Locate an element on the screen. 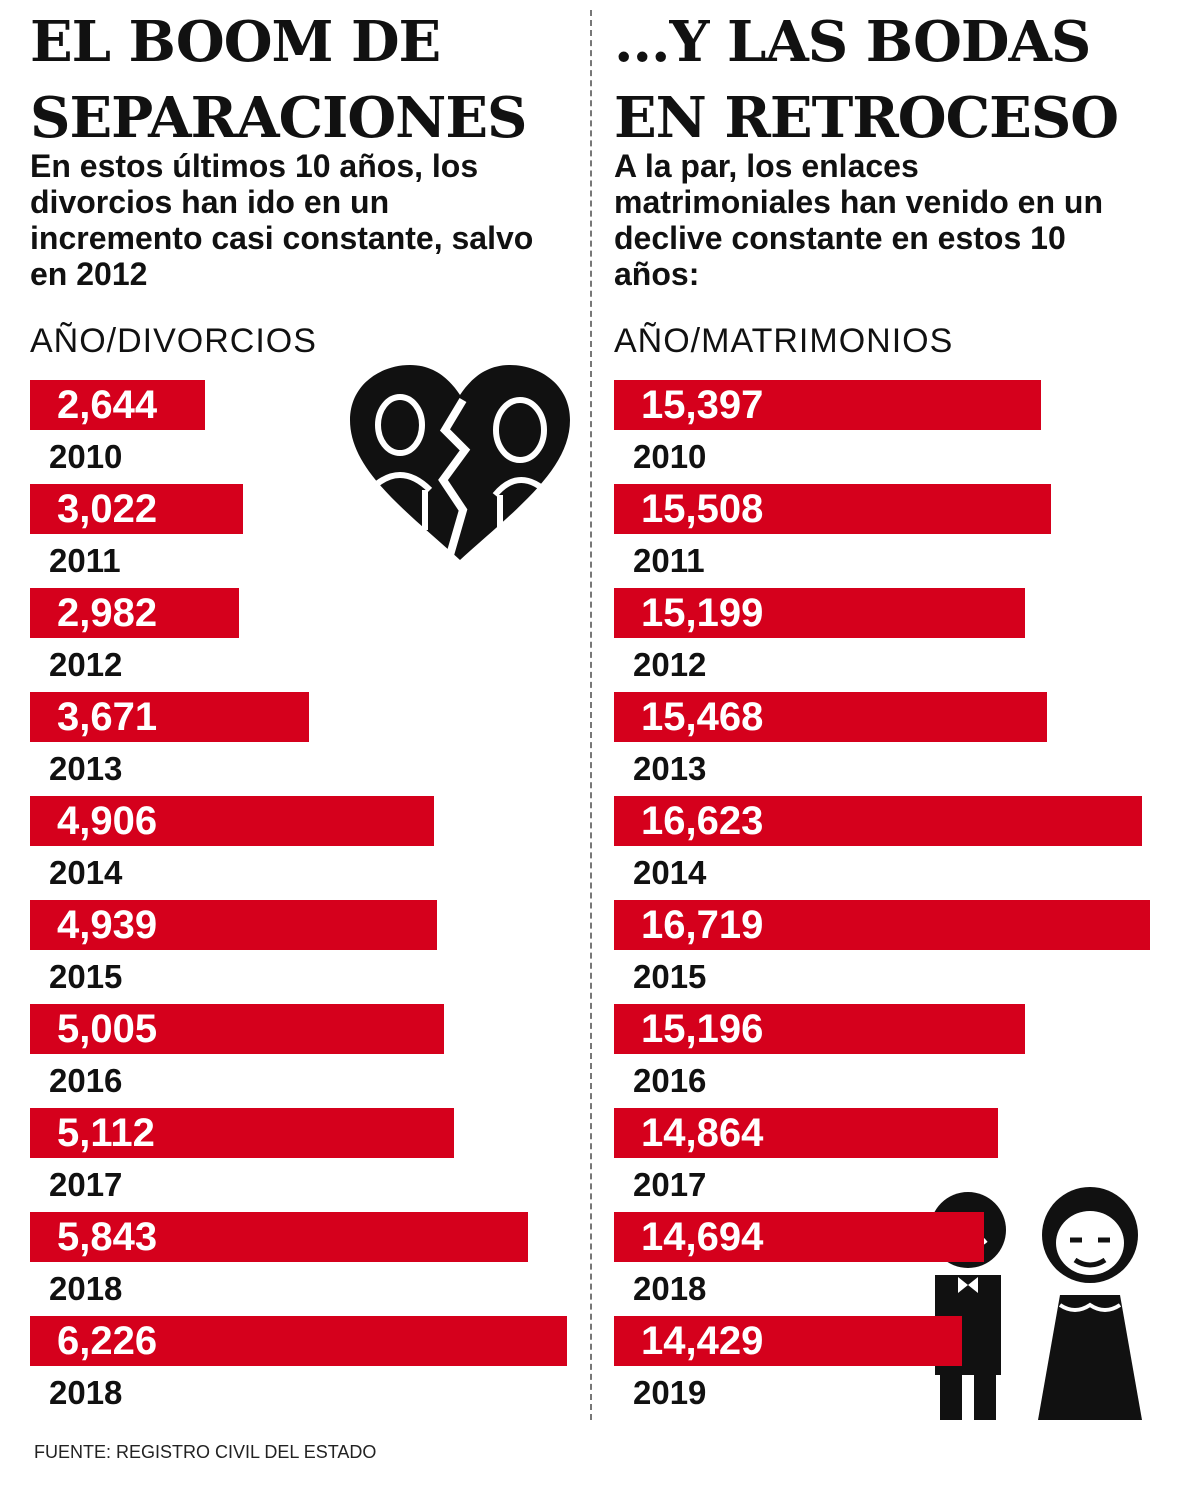 The width and height of the screenshot is (1200, 1488). chart-title: EL BOOM DE SEPARACIONES is located at coordinates (278, 80).